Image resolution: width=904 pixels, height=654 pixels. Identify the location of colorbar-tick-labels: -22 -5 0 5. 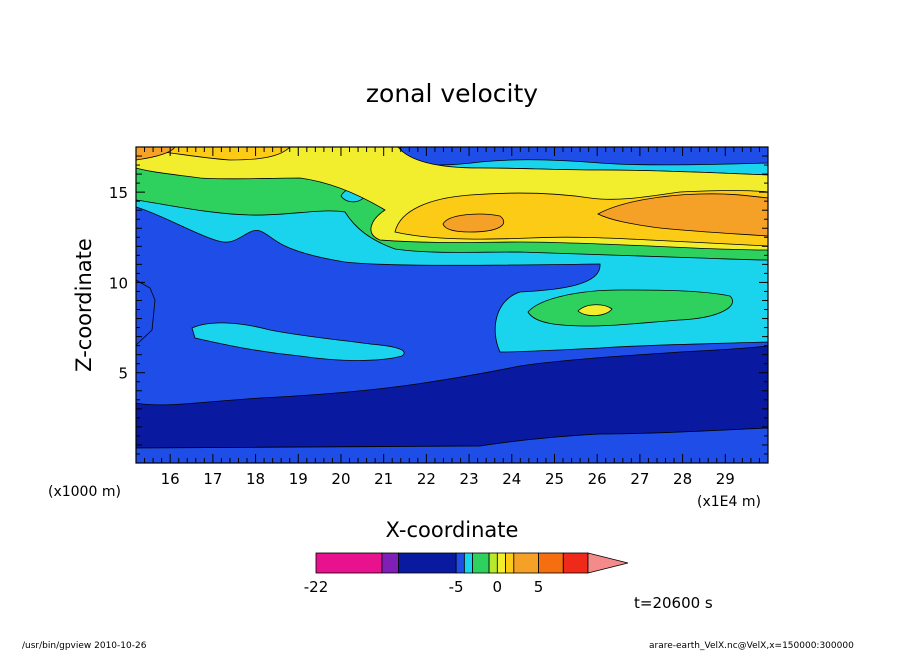
(424, 587).